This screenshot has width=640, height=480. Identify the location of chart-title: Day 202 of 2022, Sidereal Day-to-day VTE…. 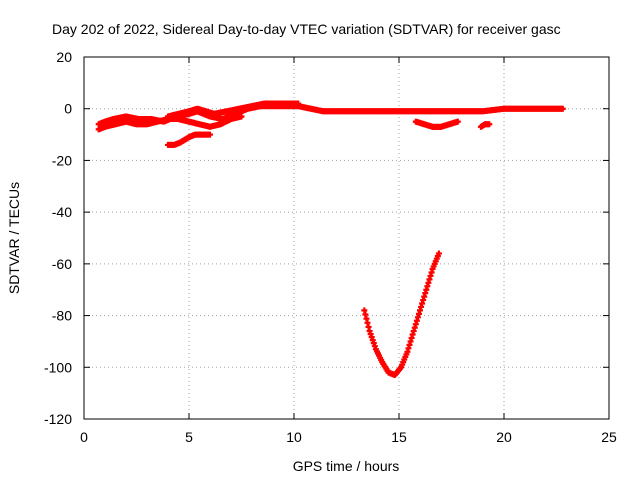
(306, 29).